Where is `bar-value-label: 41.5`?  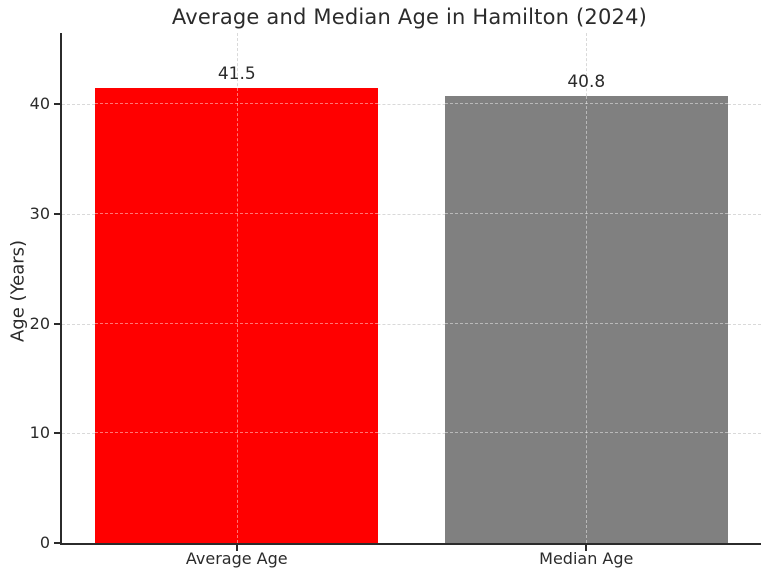 bar-value-label: 41.5 is located at coordinates (236, 73).